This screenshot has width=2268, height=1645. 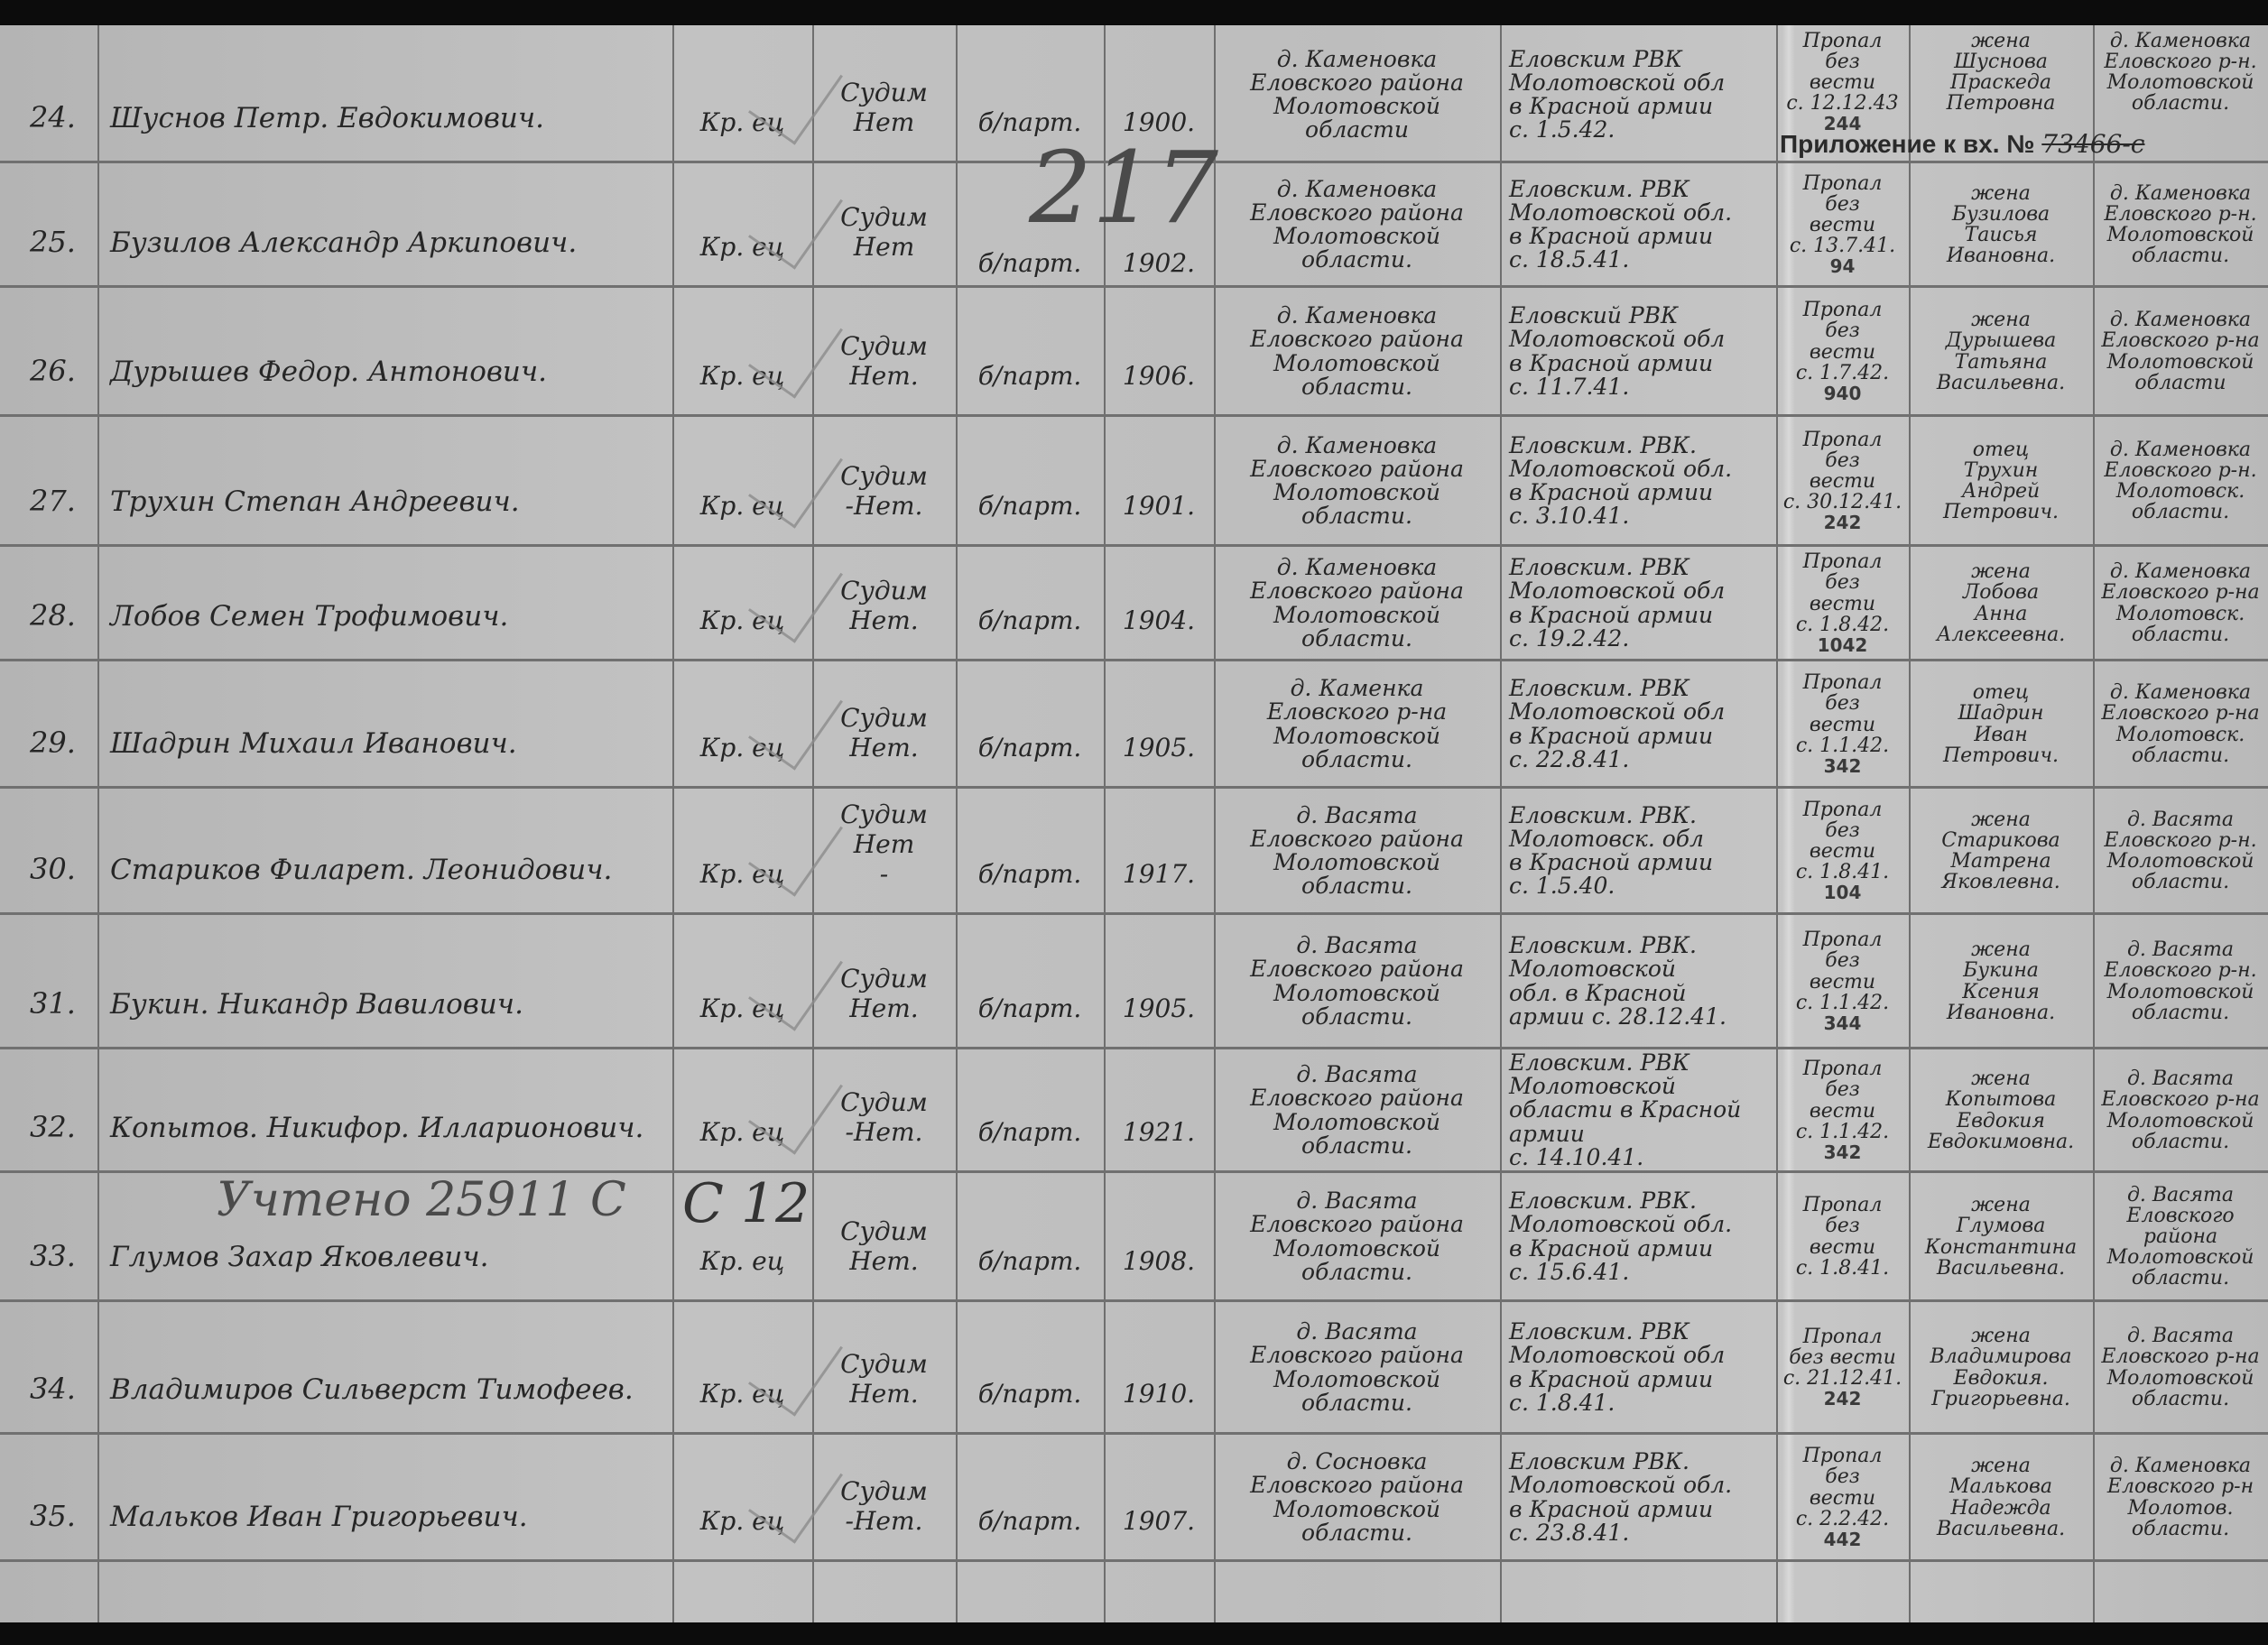 I want to click on record-code: 94, so click(x=1842, y=266).